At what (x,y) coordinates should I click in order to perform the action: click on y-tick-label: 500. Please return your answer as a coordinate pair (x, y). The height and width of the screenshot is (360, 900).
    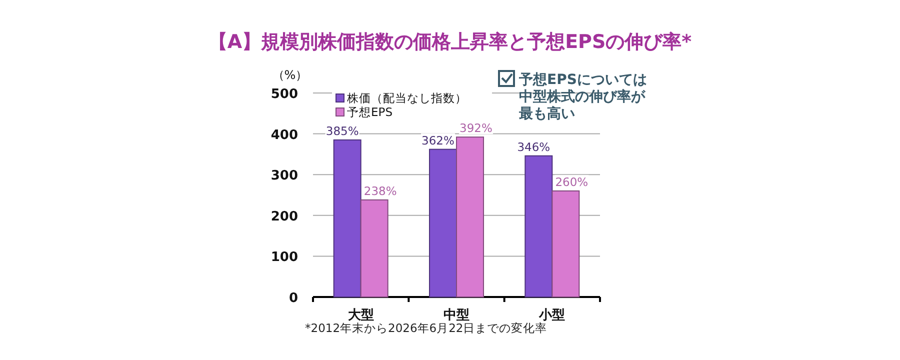
    Looking at the image, I should click on (284, 94).